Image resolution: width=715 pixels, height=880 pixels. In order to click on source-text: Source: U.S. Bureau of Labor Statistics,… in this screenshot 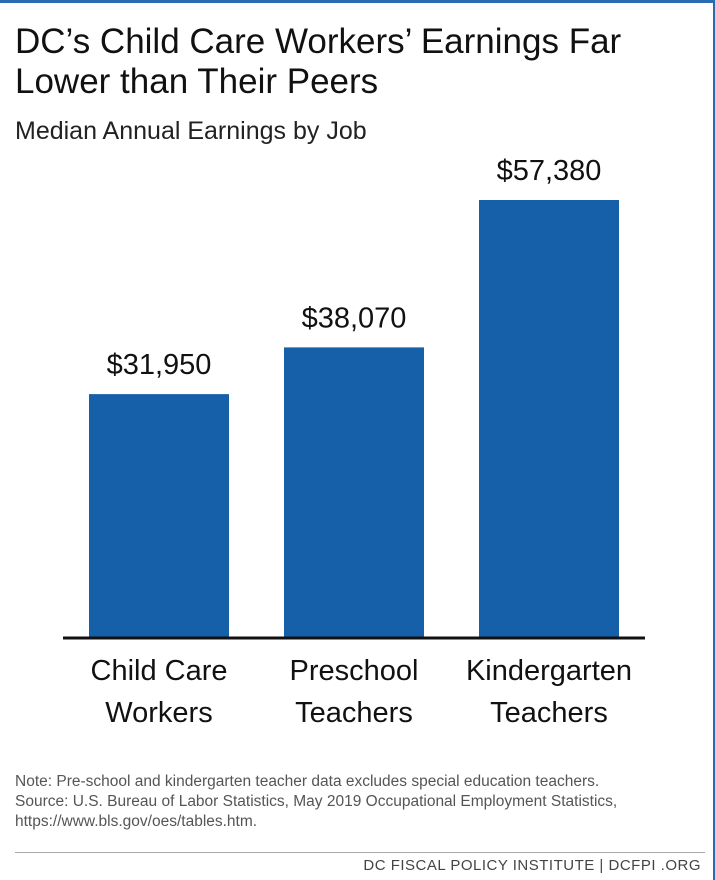, I will do `click(316, 801)`.